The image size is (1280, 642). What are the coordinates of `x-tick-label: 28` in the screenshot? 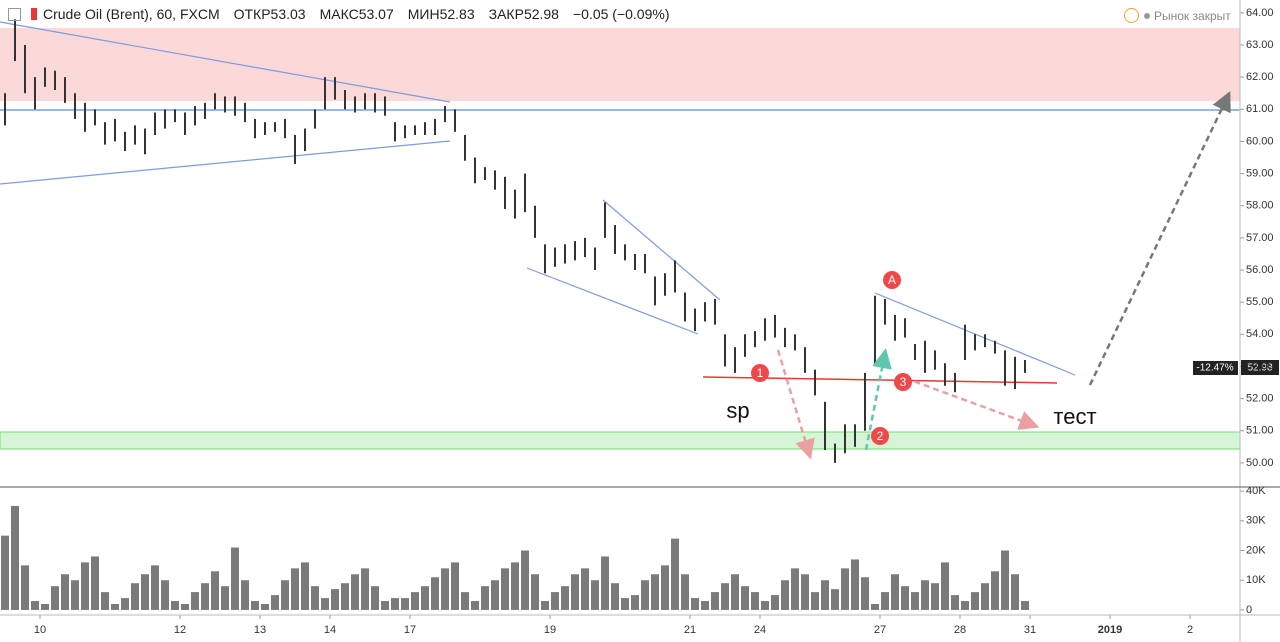 It's located at (960, 630).